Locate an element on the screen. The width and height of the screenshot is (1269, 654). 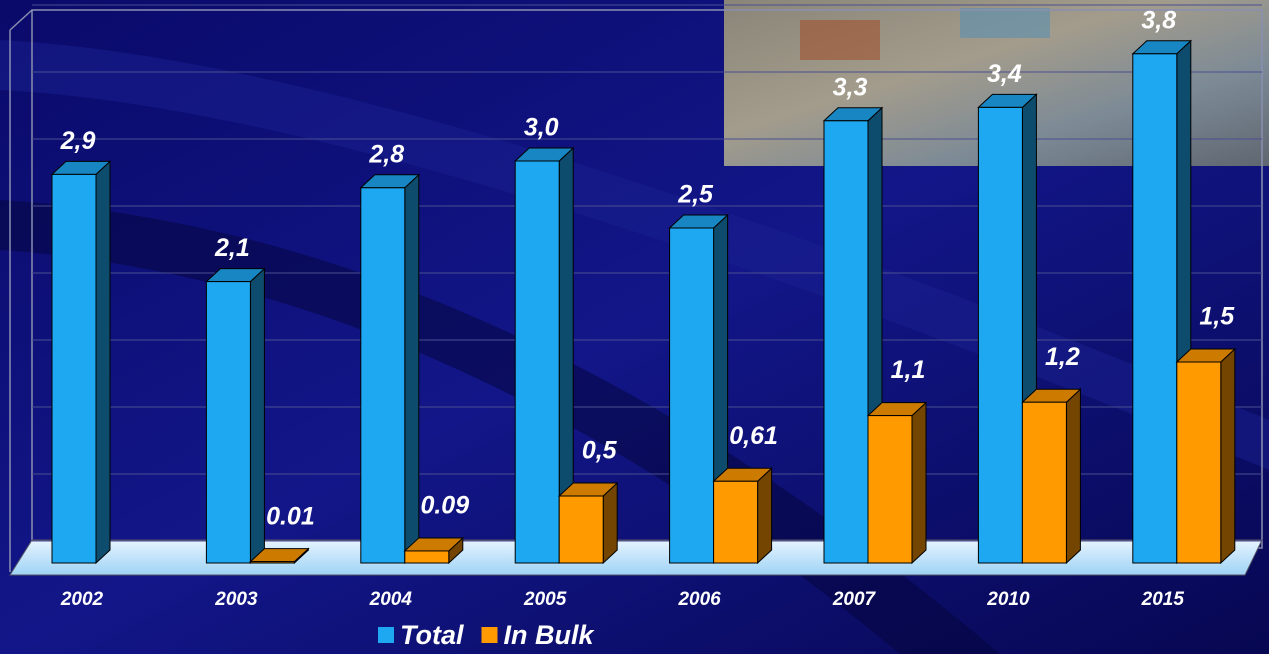
value-label: 0,5 is located at coordinates (600, 451).